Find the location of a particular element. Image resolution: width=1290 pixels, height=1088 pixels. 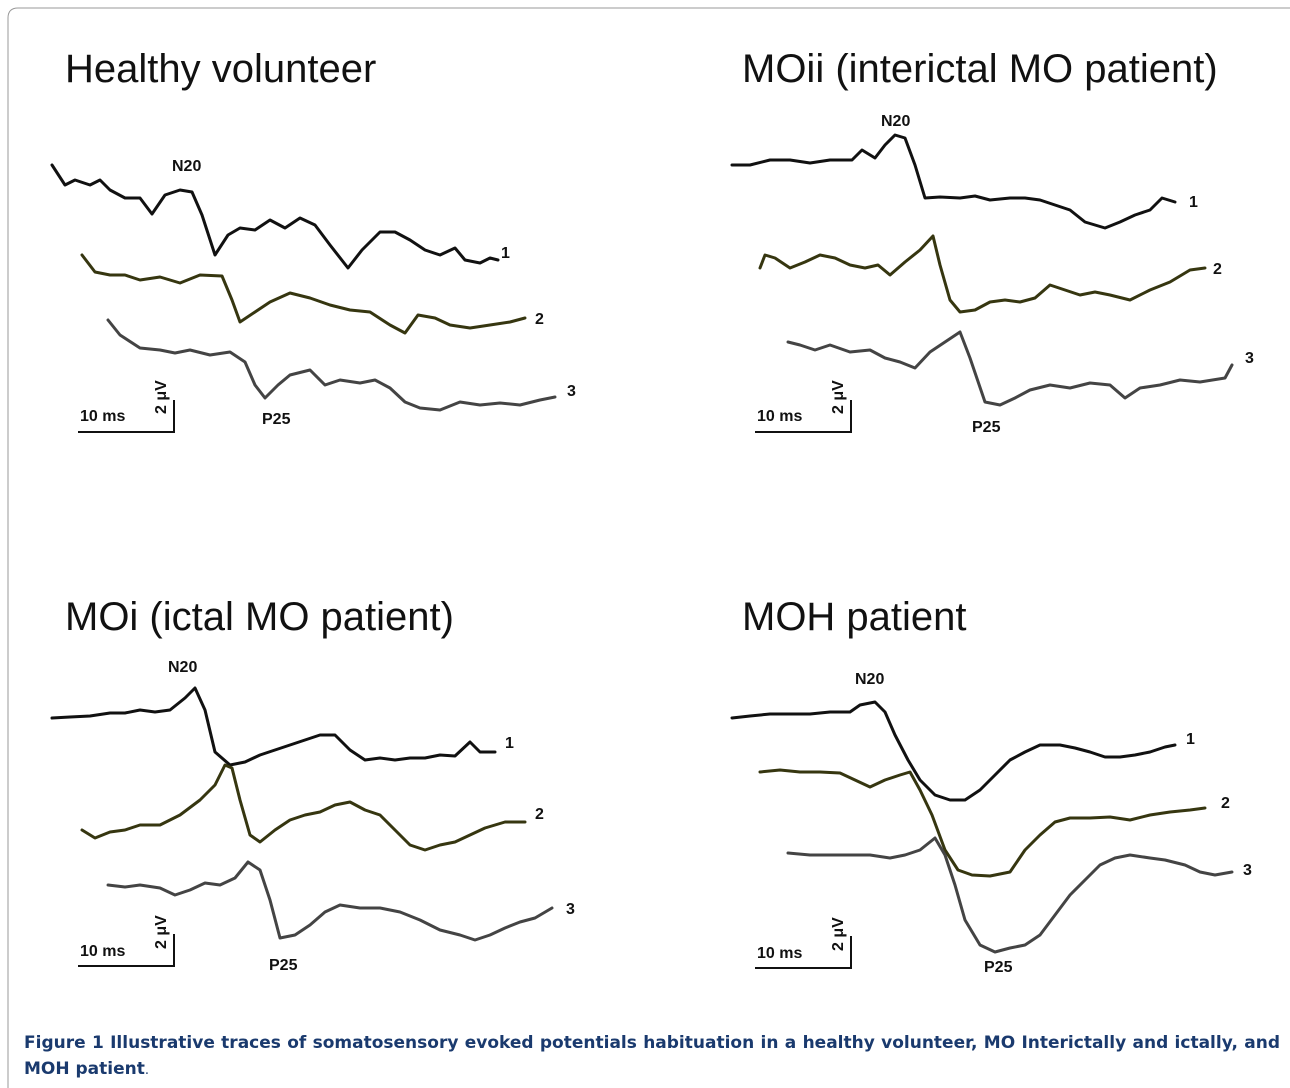

caption-label: Figure 1 is located at coordinates (64, 1043).